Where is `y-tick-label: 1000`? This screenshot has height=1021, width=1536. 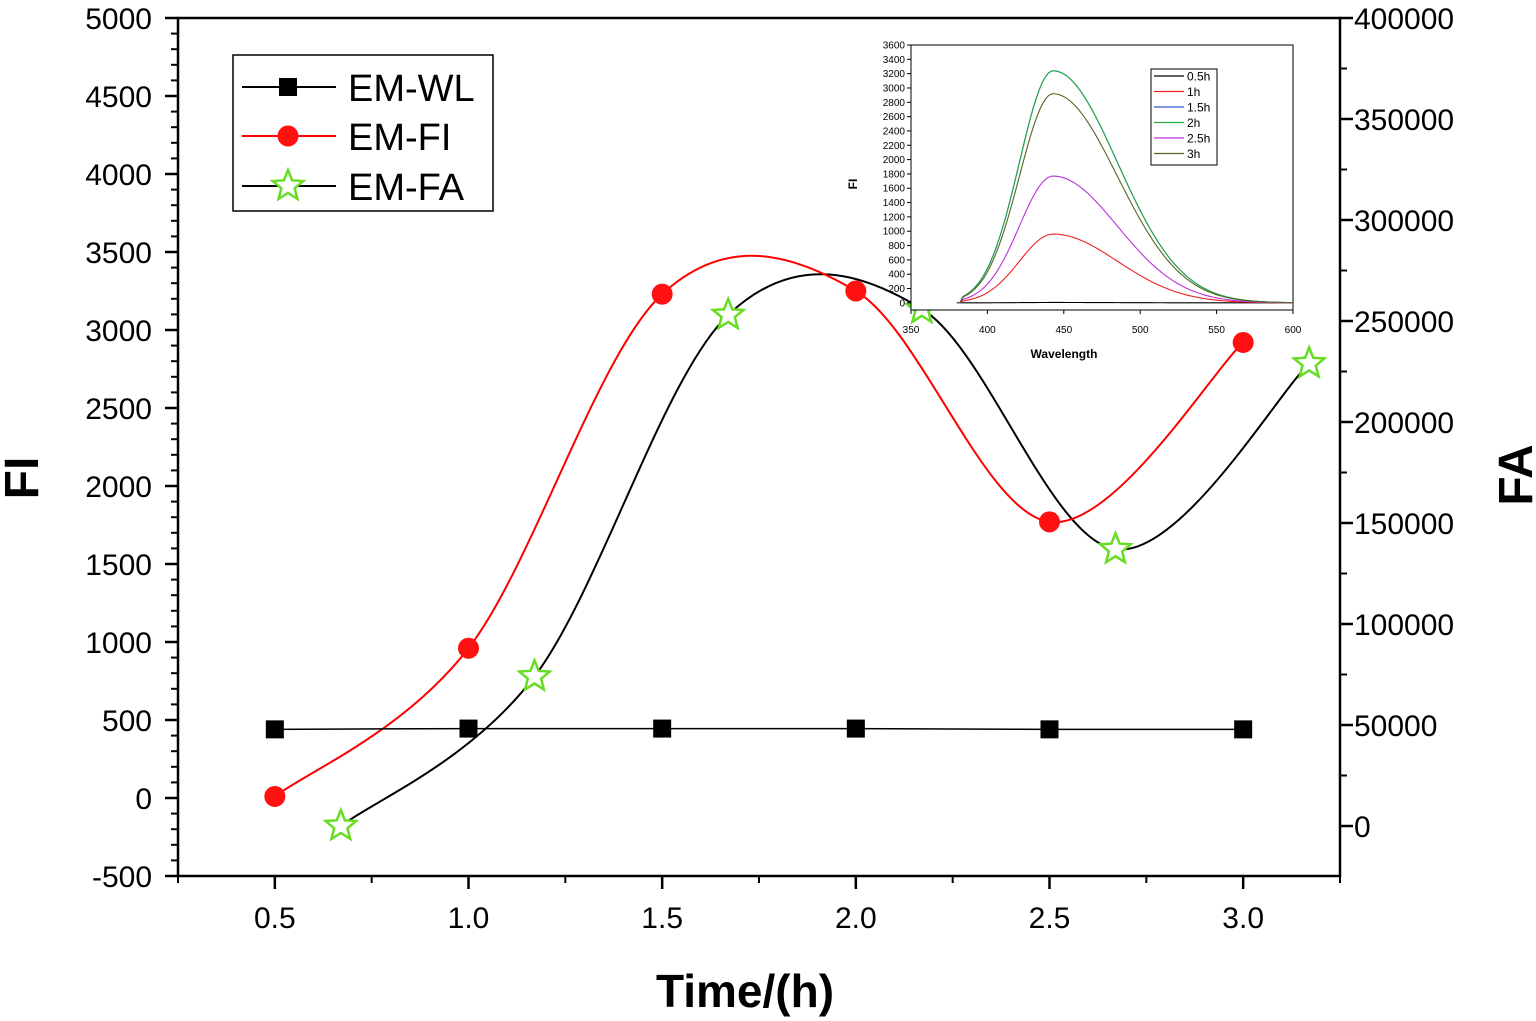
y-tick-label: 1000 is located at coordinates (118, 643).